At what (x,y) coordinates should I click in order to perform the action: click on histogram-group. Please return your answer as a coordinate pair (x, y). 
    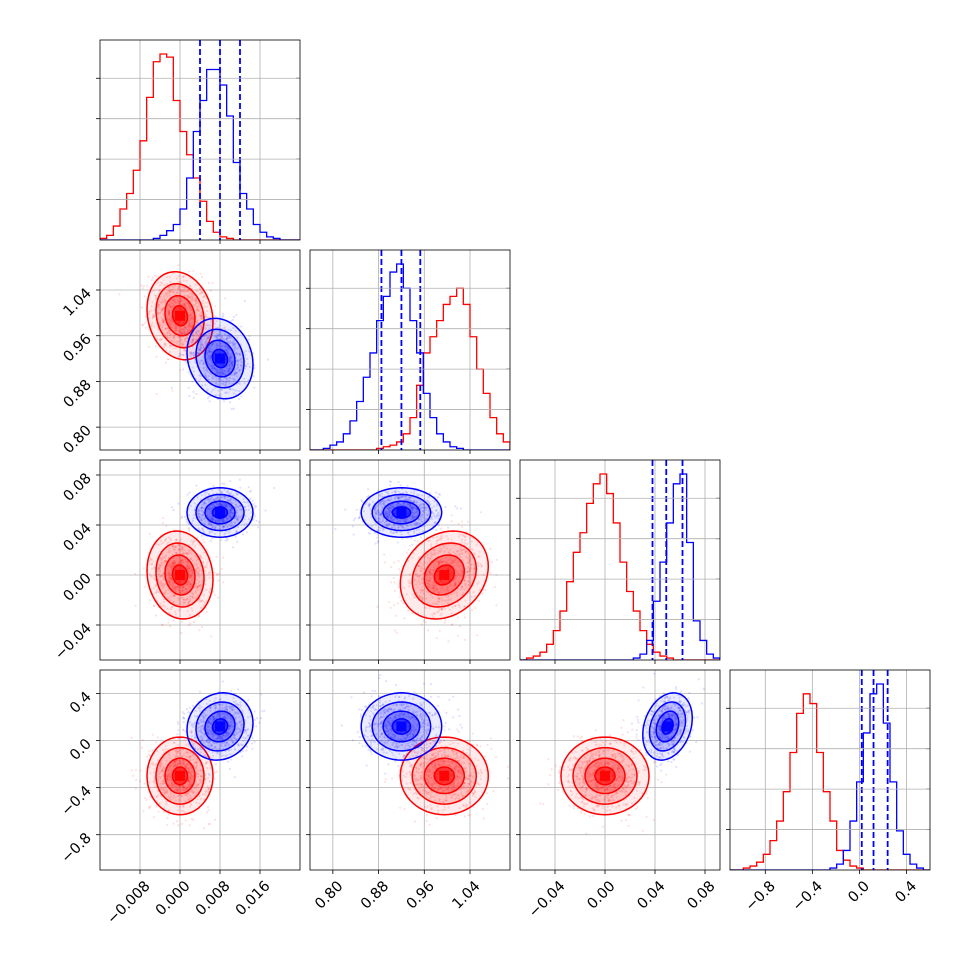
    Looking at the image, I should click on (620, 560).